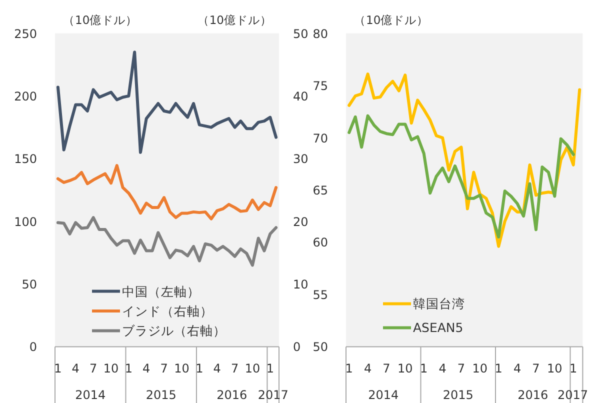  What do you see at coordinates (25, 33) in the screenshot?
I see `y-tick-label: 250` at bounding box center [25, 33].